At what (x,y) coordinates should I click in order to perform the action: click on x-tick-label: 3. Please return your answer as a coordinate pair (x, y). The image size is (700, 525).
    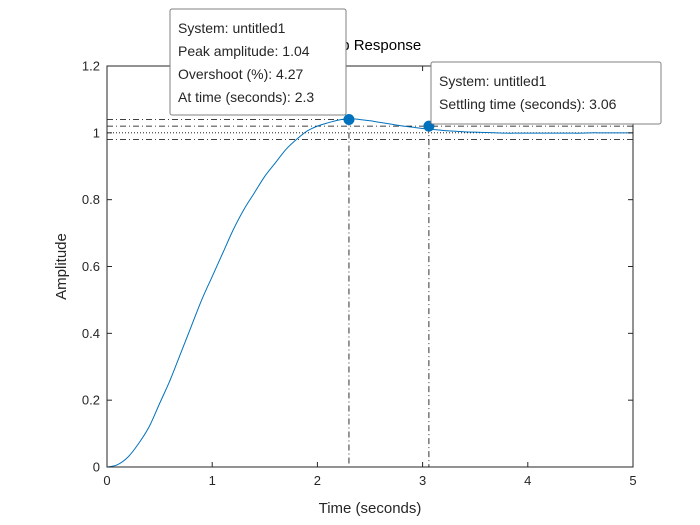
    Looking at the image, I should click on (422, 480).